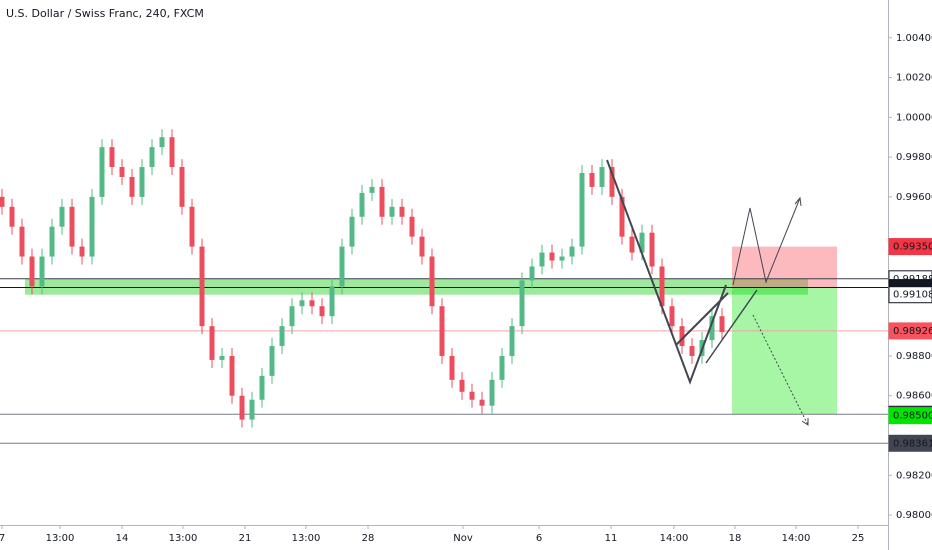  What do you see at coordinates (766, 241) in the screenshot?
I see `projection-arrow` at bounding box center [766, 241].